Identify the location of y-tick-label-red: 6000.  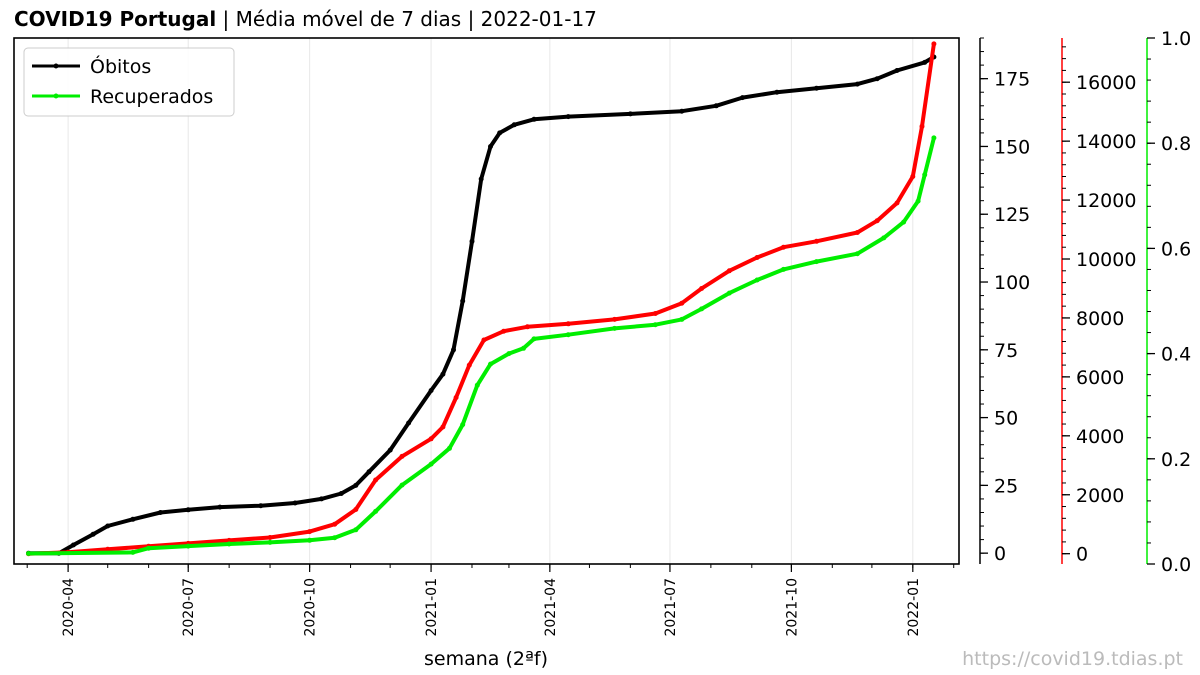
(1100, 378).